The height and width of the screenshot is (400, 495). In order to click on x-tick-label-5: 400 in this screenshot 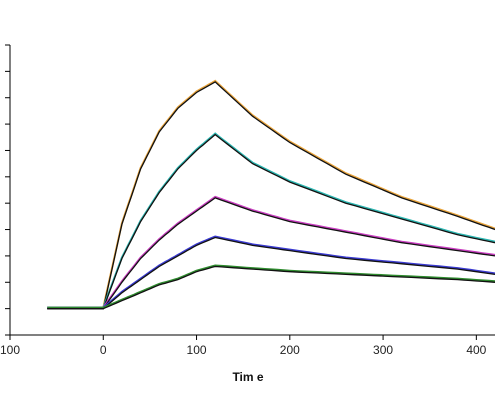, I will do `click(476, 350)`.